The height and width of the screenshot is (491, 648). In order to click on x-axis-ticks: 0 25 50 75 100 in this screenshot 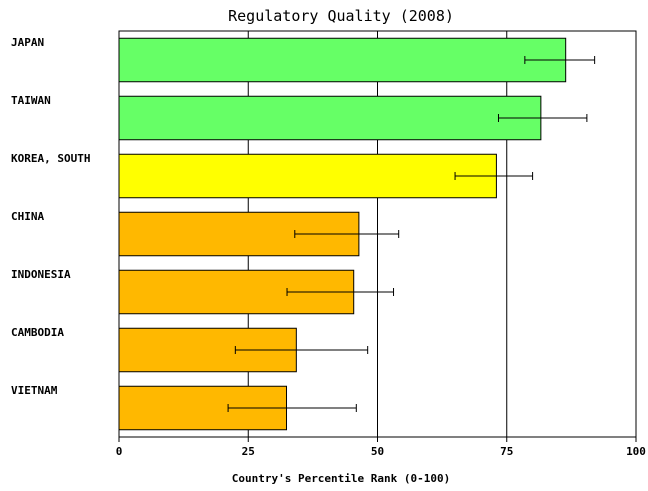, I will do `click(381, 447)`.